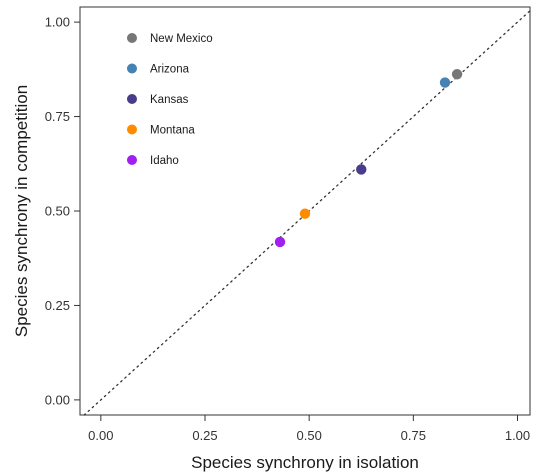 Image resolution: width=533 pixels, height=474 pixels. What do you see at coordinates (309, 435) in the screenshot?
I see `x-tick-label: 0.50` at bounding box center [309, 435].